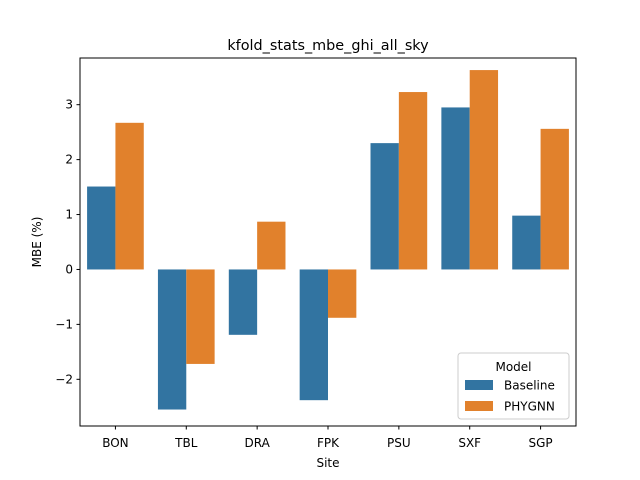  I want to click on legend-swatch-phygnn, so click(479, 406).